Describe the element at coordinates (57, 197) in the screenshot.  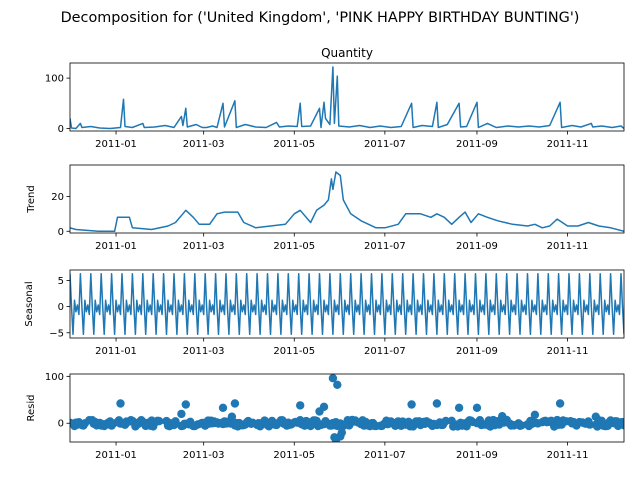
I see `y-tick-label: 20` at that location.